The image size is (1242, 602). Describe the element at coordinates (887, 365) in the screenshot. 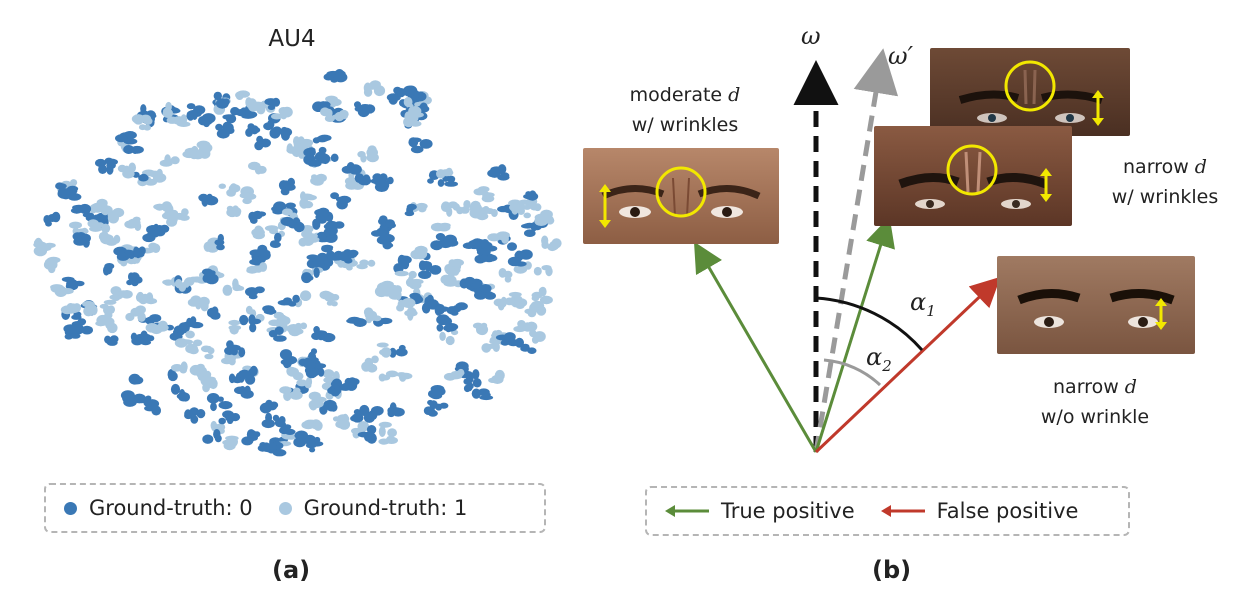

I see `alpha2-subscript: 2` at that location.